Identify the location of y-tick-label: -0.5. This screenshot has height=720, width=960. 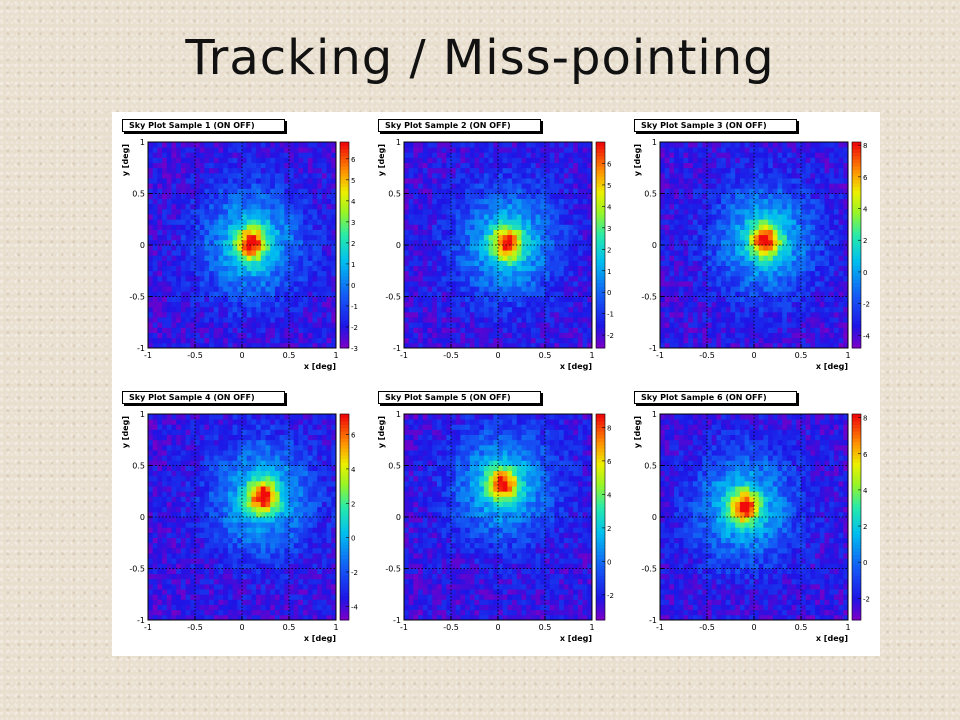
(393, 297).